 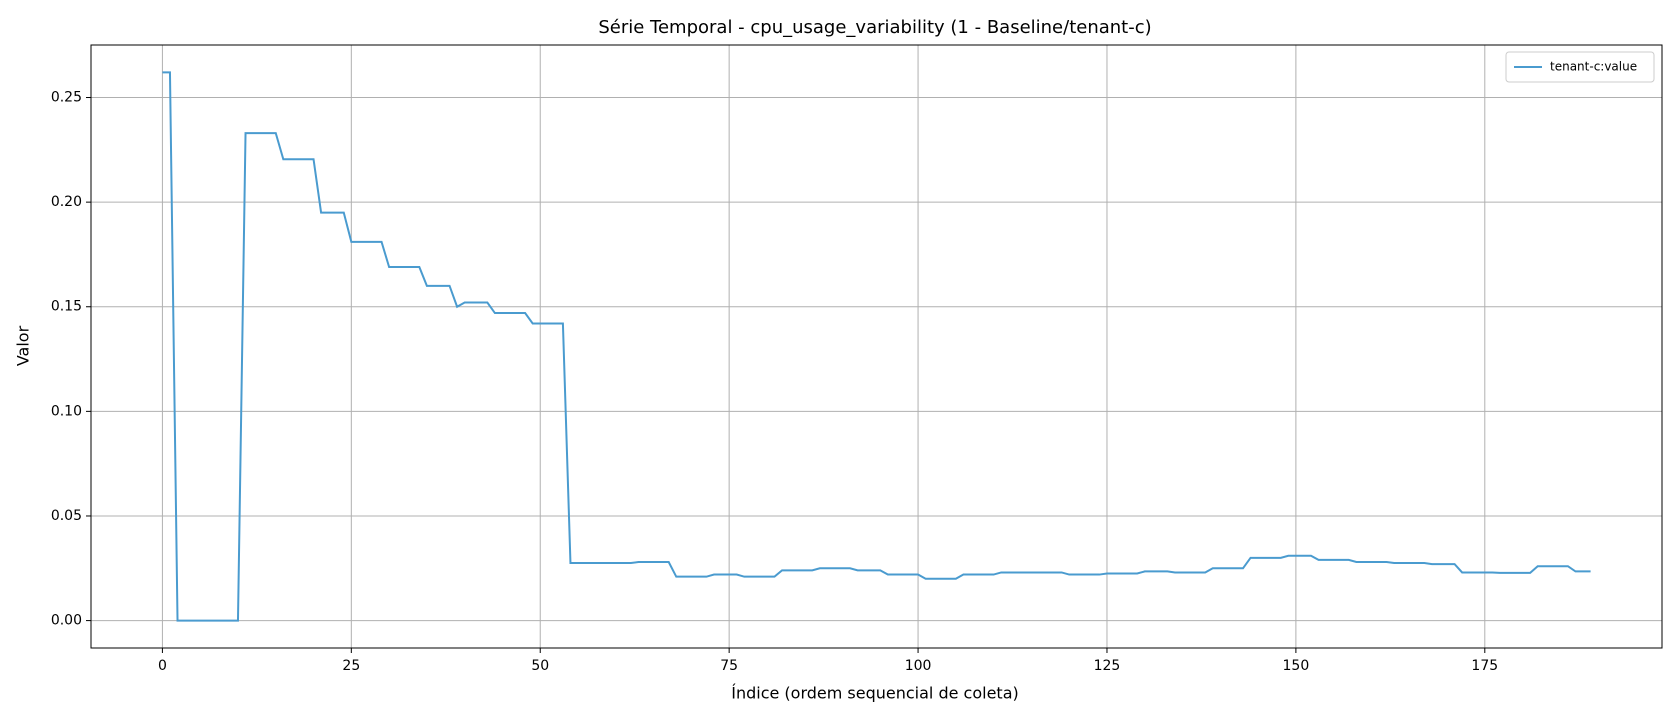 What do you see at coordinates (729, 666) in the screenshot?
I see `x-tick-label: 75` at bounding box center [729, 666].